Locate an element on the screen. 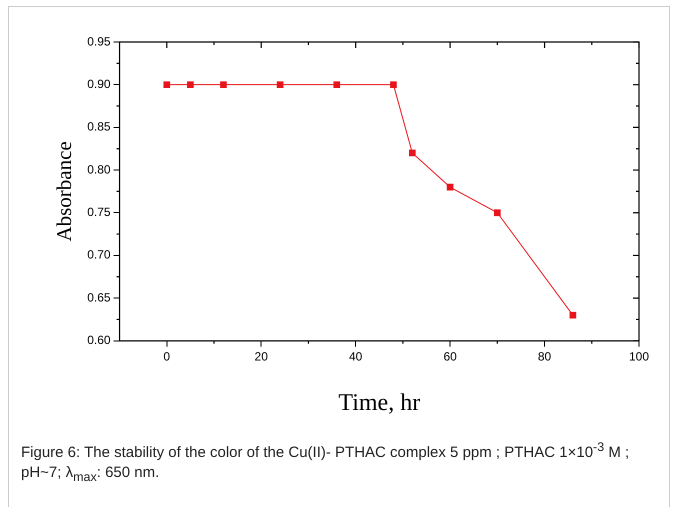 This screenshot has width=677, height=510. y-tick-label: 0.85 is located at coordinates (99, 127).